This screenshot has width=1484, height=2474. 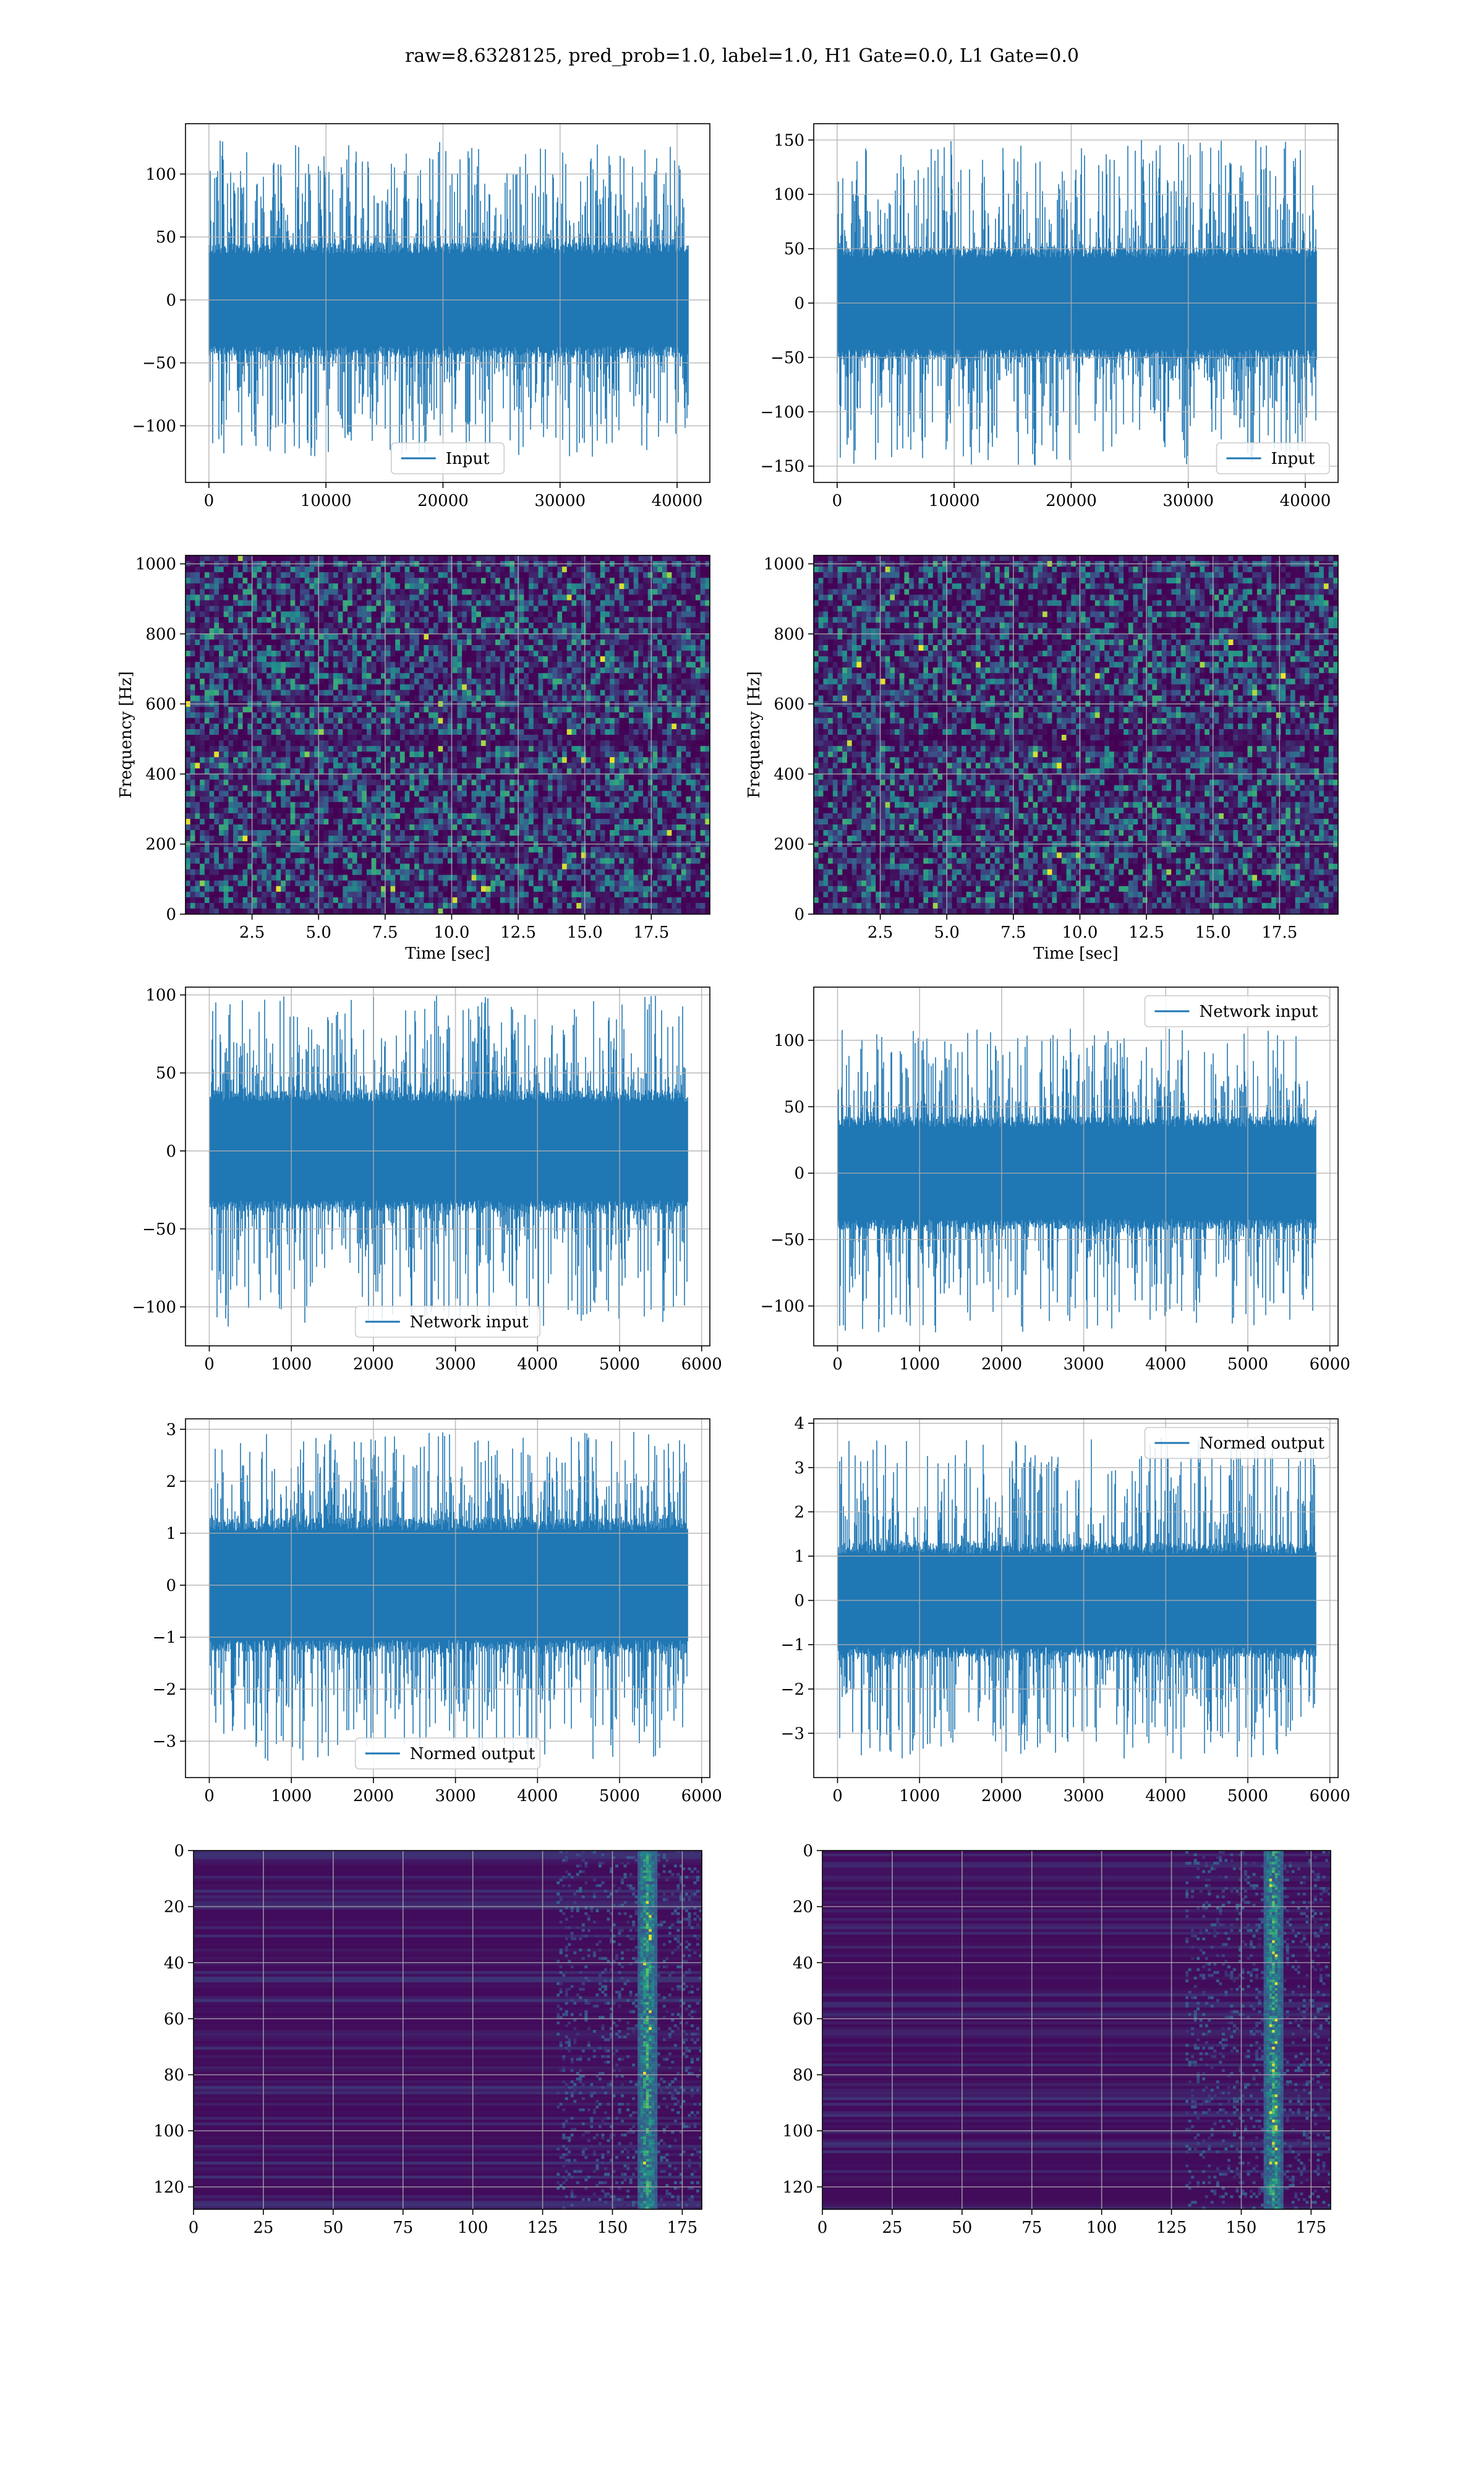 What do you see at coordinates (808, 1851) in the screenshot?
I see `feat-l1-ytick-label-0: 0` at bounding box center [808, 1851].